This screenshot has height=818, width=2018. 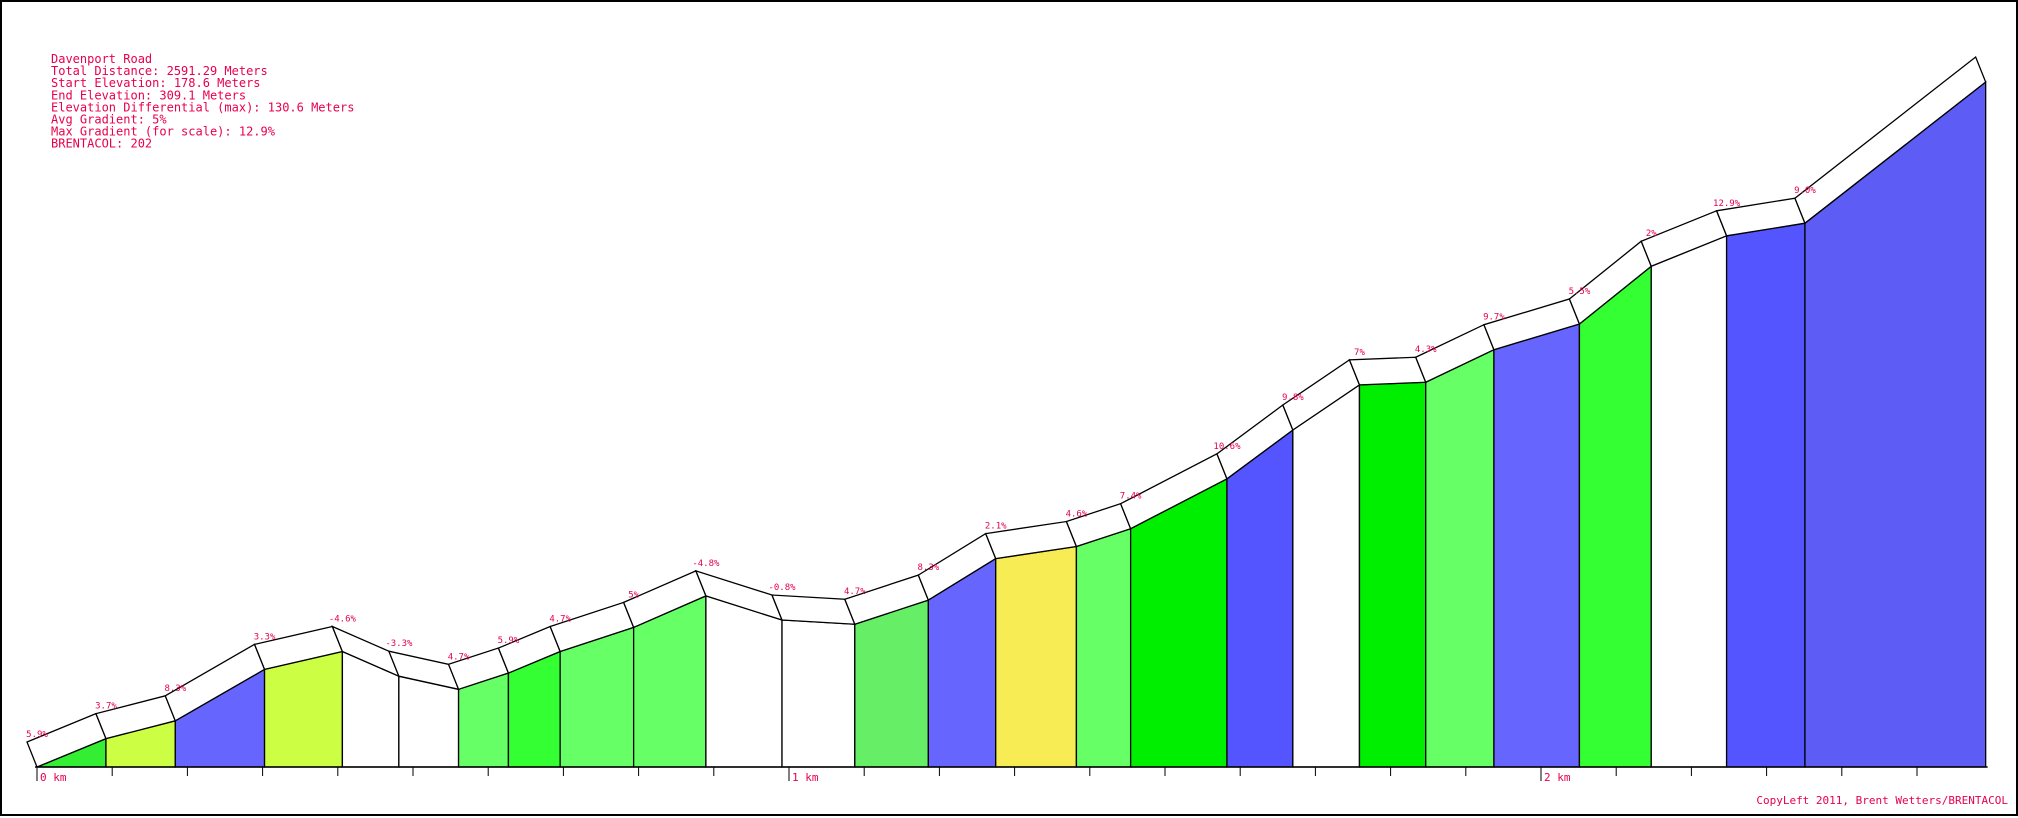 What do you see at coordinates (1131, 497) in the screenshot?
I see `gradient-label: 7.4%` at bounding box center [1131, 497].